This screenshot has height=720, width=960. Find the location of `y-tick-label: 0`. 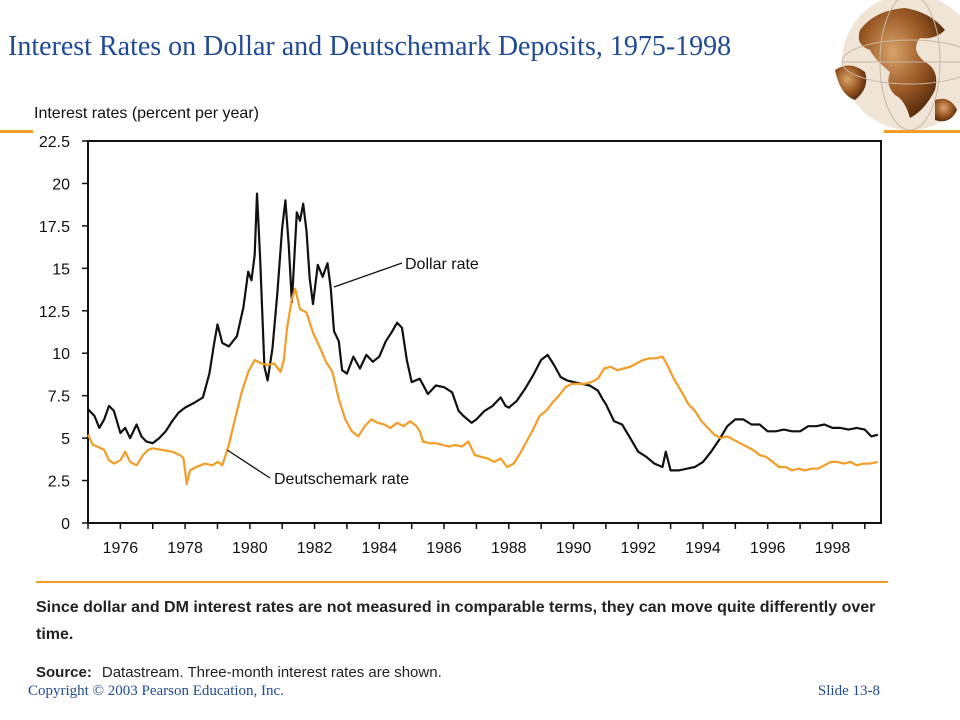

y-tick-label: 0 is located at coordinates (65, 524).